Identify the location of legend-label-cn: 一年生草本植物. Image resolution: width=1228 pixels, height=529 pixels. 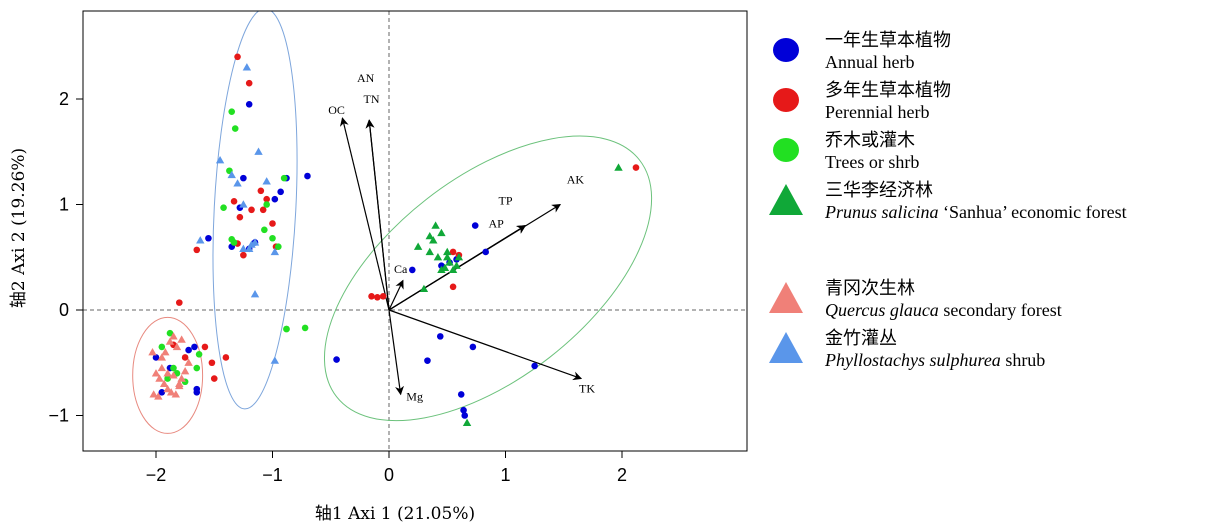
(888, 39).